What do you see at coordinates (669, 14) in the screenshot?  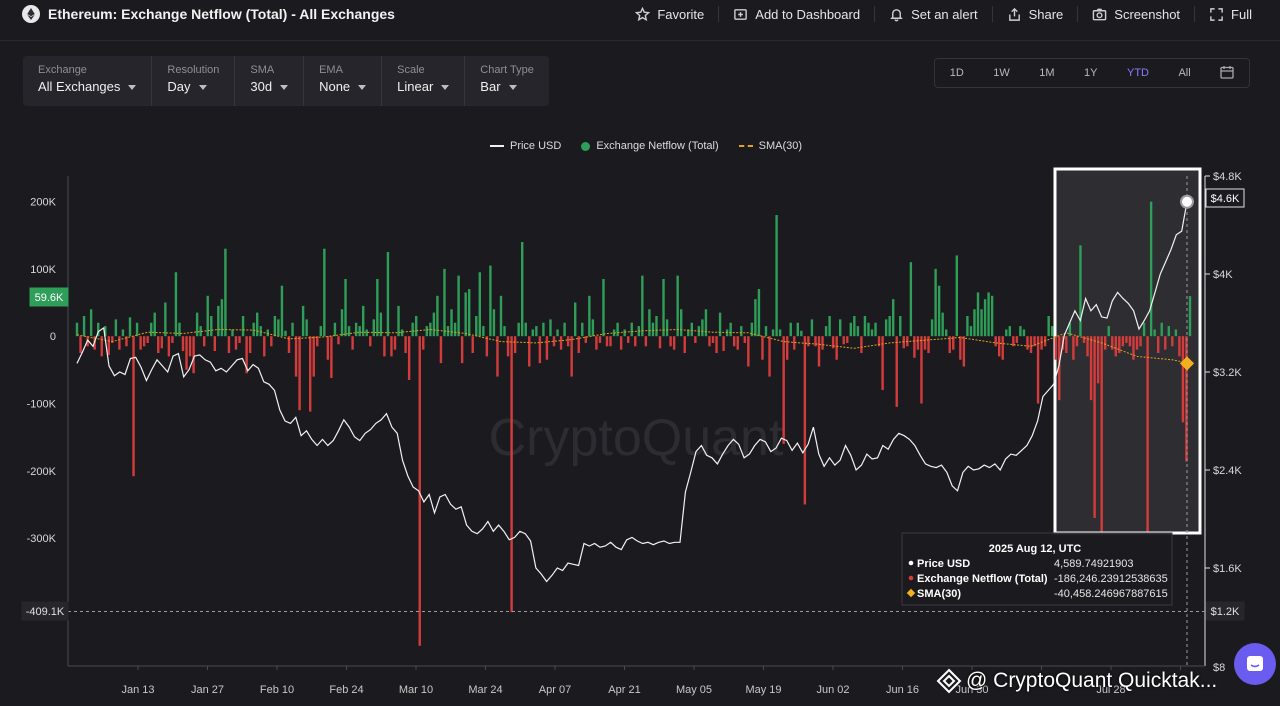 I see `favorite-button: Favorite` at bounding box center [669, 14].